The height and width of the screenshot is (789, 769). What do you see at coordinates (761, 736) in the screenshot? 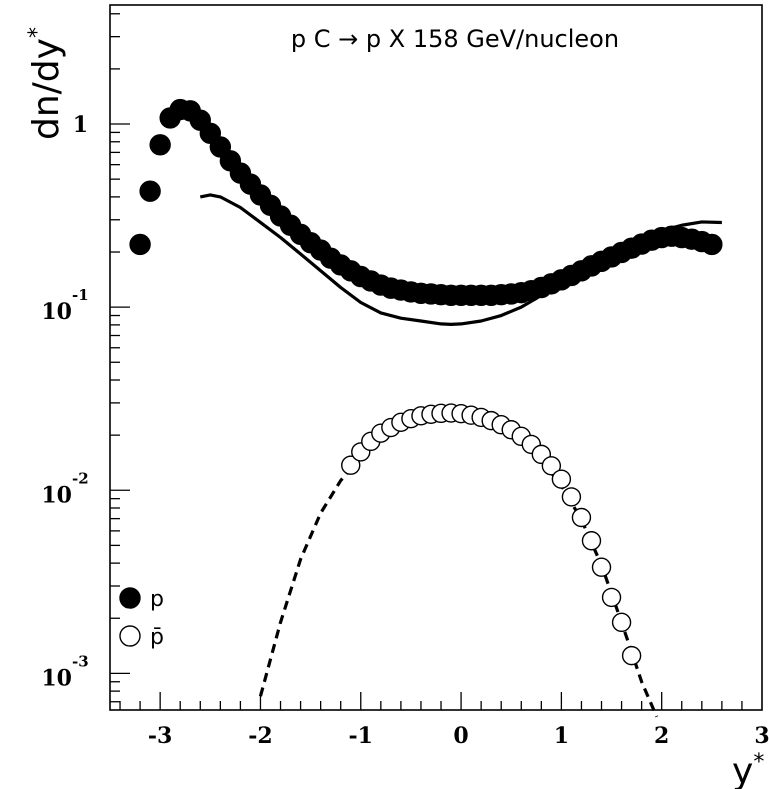
I see `x-tick-label: 3` at bounding box center [761, 736].